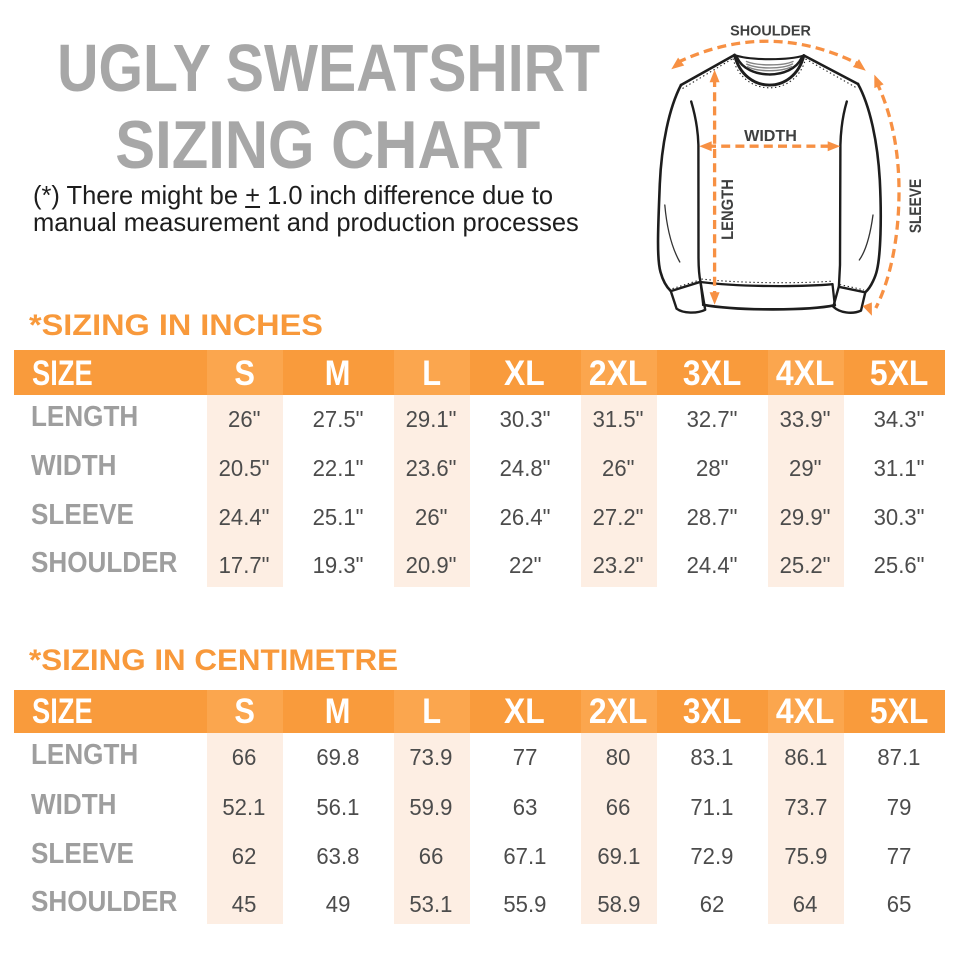  Describe the element at coordinates (728, 209) in the screenshot. I see `svg-text: LENGTH` at that location.